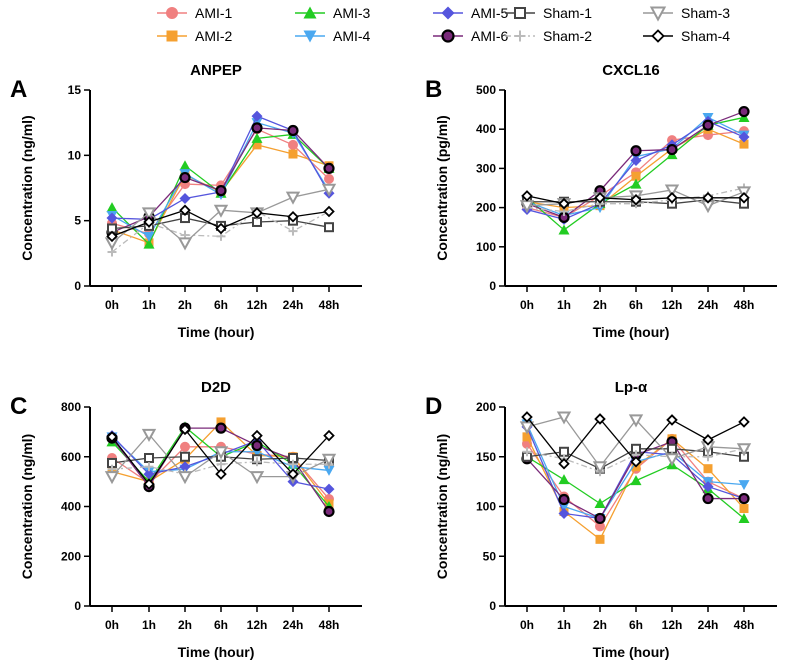 This screenshot has width=807, height=666. What do you see at coordinates (333, 13) in the screenshot?
I see `legend-item-ami-3: AMI-3` at bounding box center [333, 13].